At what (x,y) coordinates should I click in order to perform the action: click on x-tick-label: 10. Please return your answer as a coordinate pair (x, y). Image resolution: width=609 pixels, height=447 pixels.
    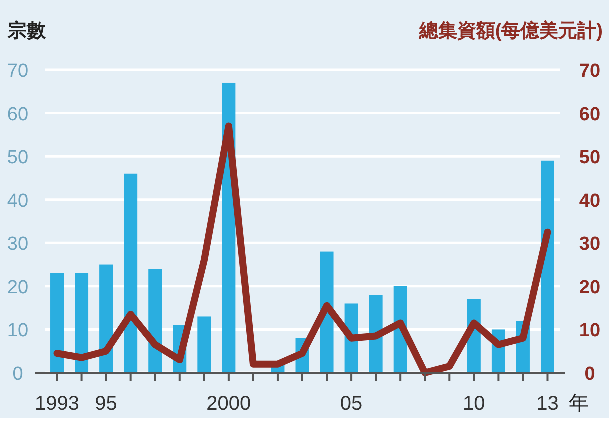
    Looking at the image, I should click on (474, 404).